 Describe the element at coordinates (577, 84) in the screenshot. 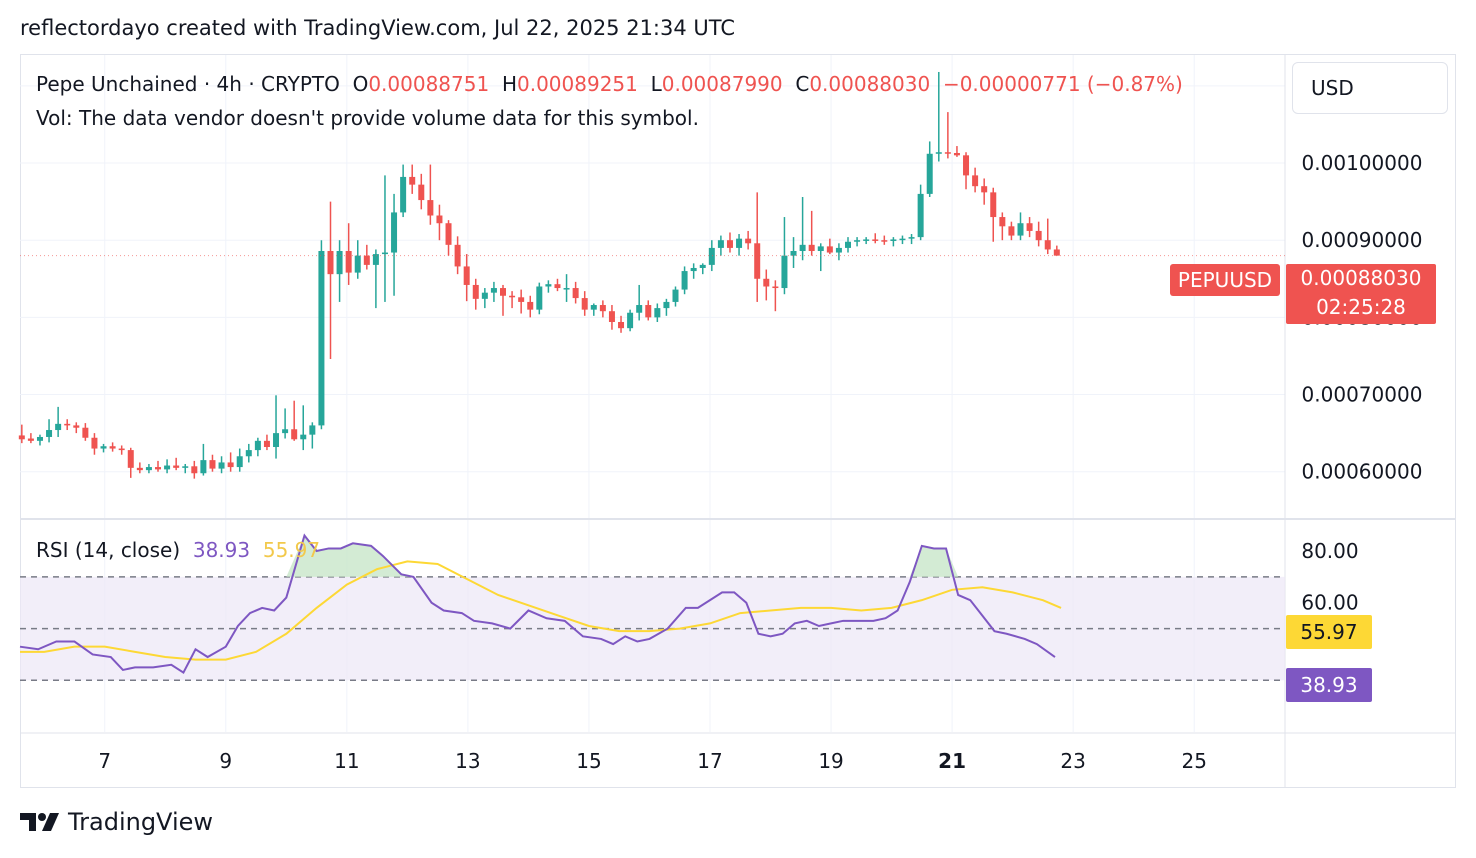

I see `high-value: 0.00089251` at that location.